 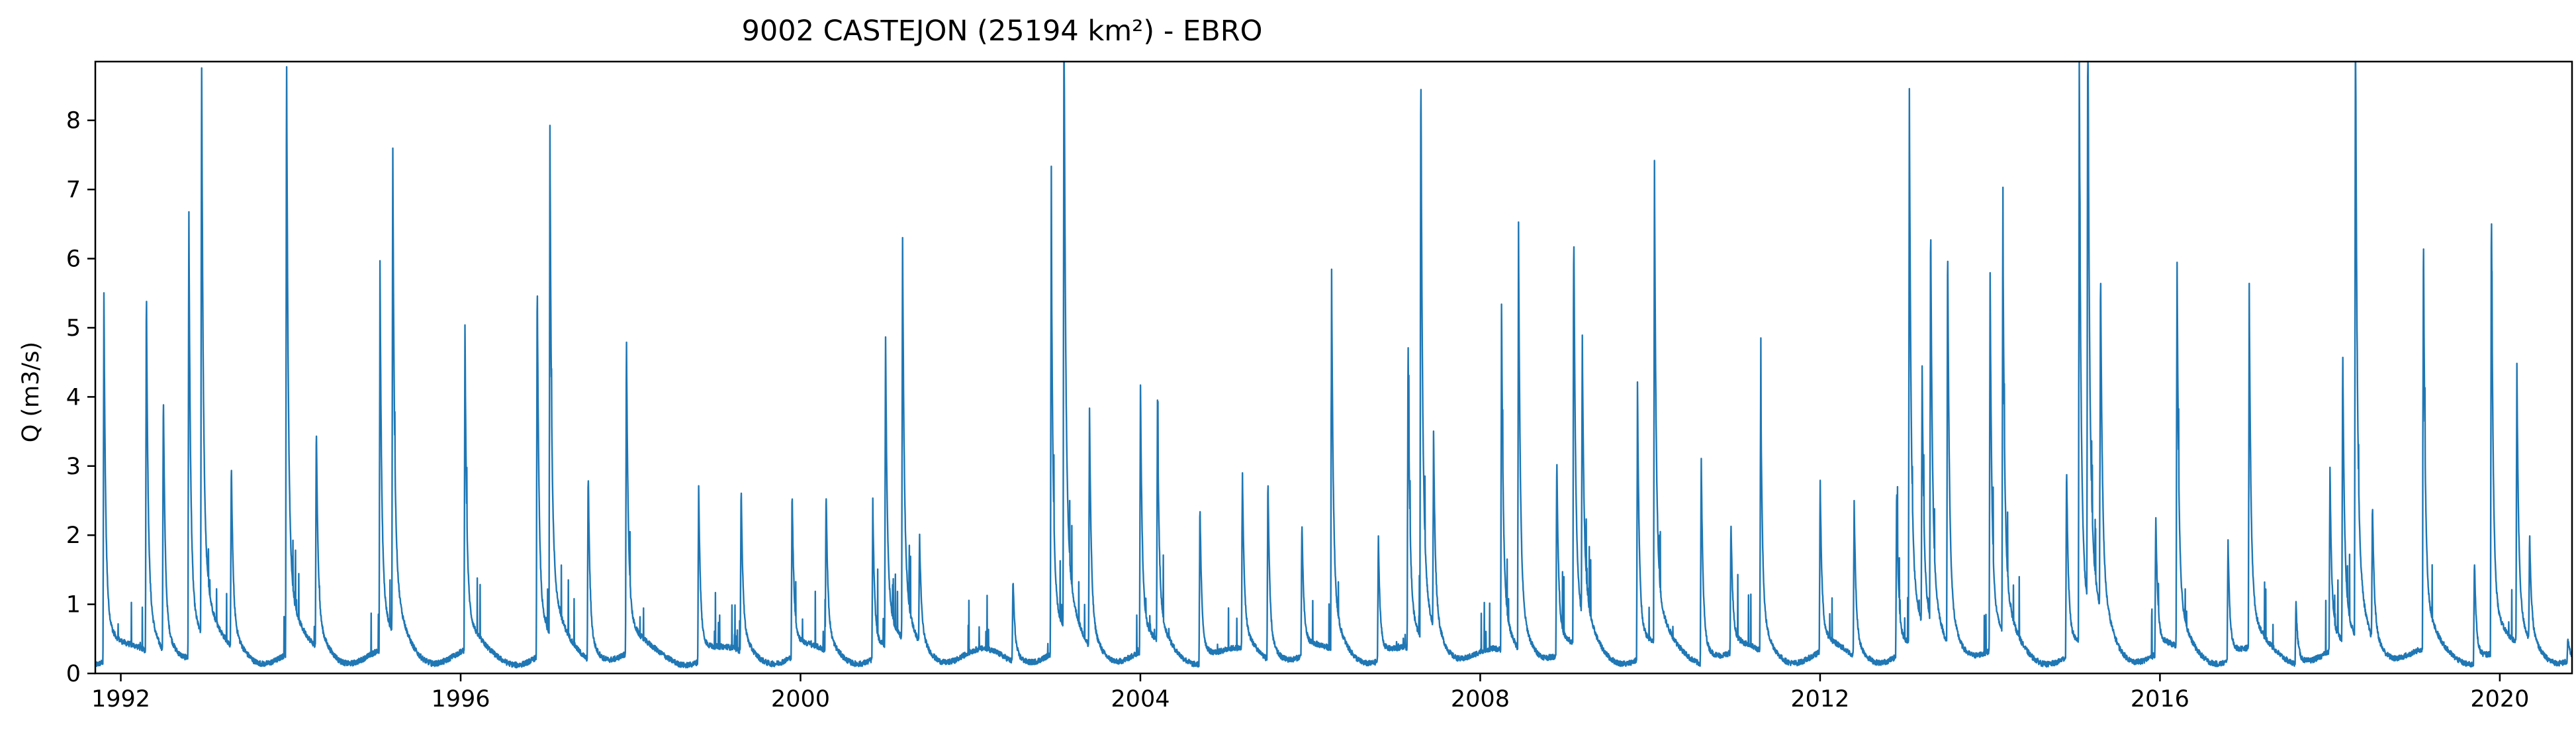 I want to click on x-tick-label: 2020, so click(x=2499, y=699).